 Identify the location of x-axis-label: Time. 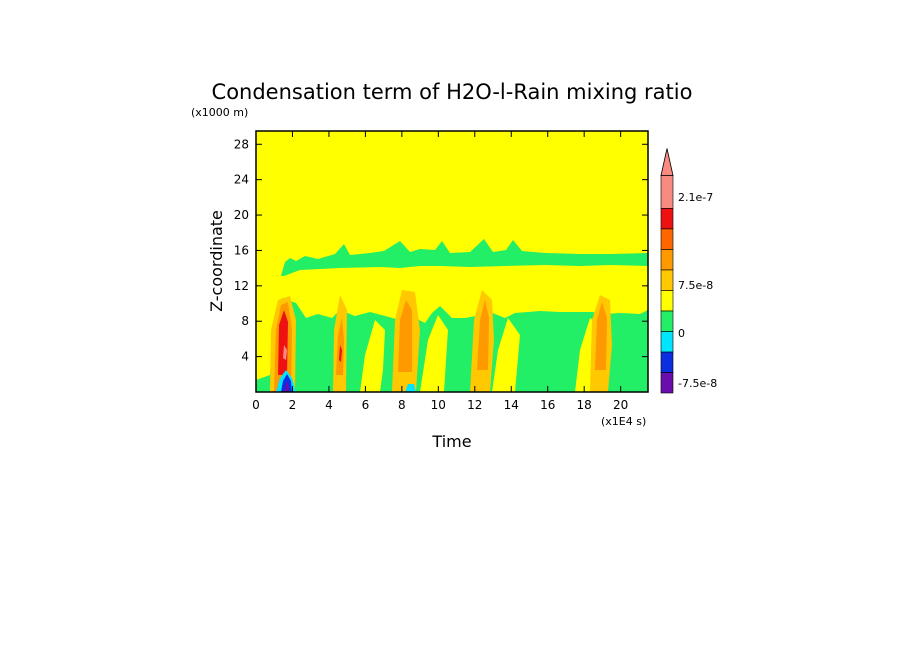
(451, 441).